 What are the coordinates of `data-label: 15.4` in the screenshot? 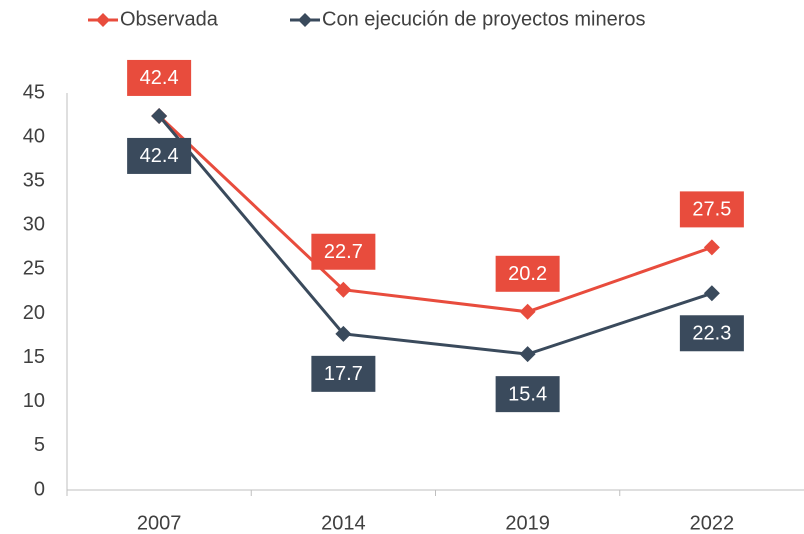 It's located at (527, 394).